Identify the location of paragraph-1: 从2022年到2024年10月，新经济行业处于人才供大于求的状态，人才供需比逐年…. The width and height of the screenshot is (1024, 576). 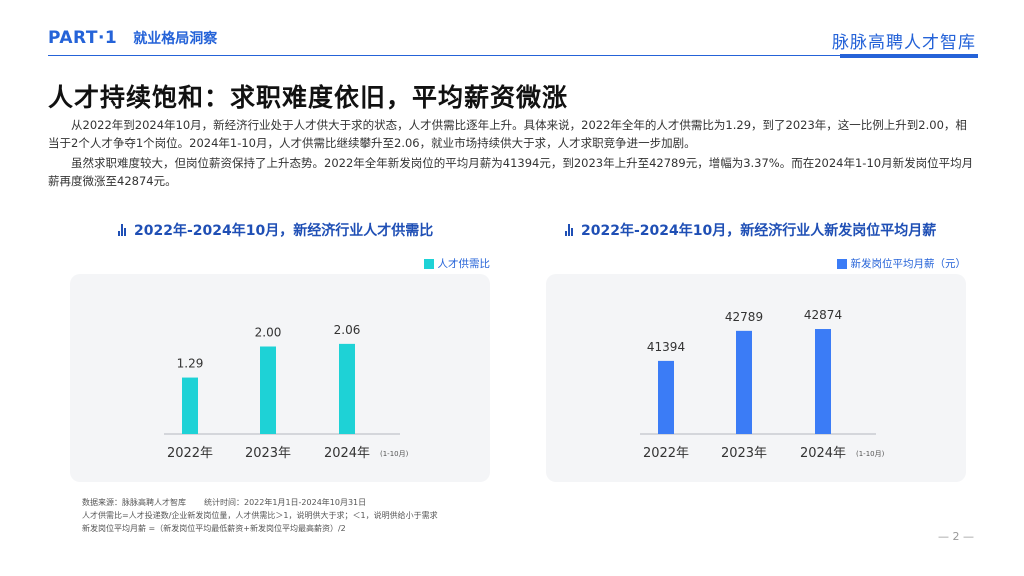
(507, 134).